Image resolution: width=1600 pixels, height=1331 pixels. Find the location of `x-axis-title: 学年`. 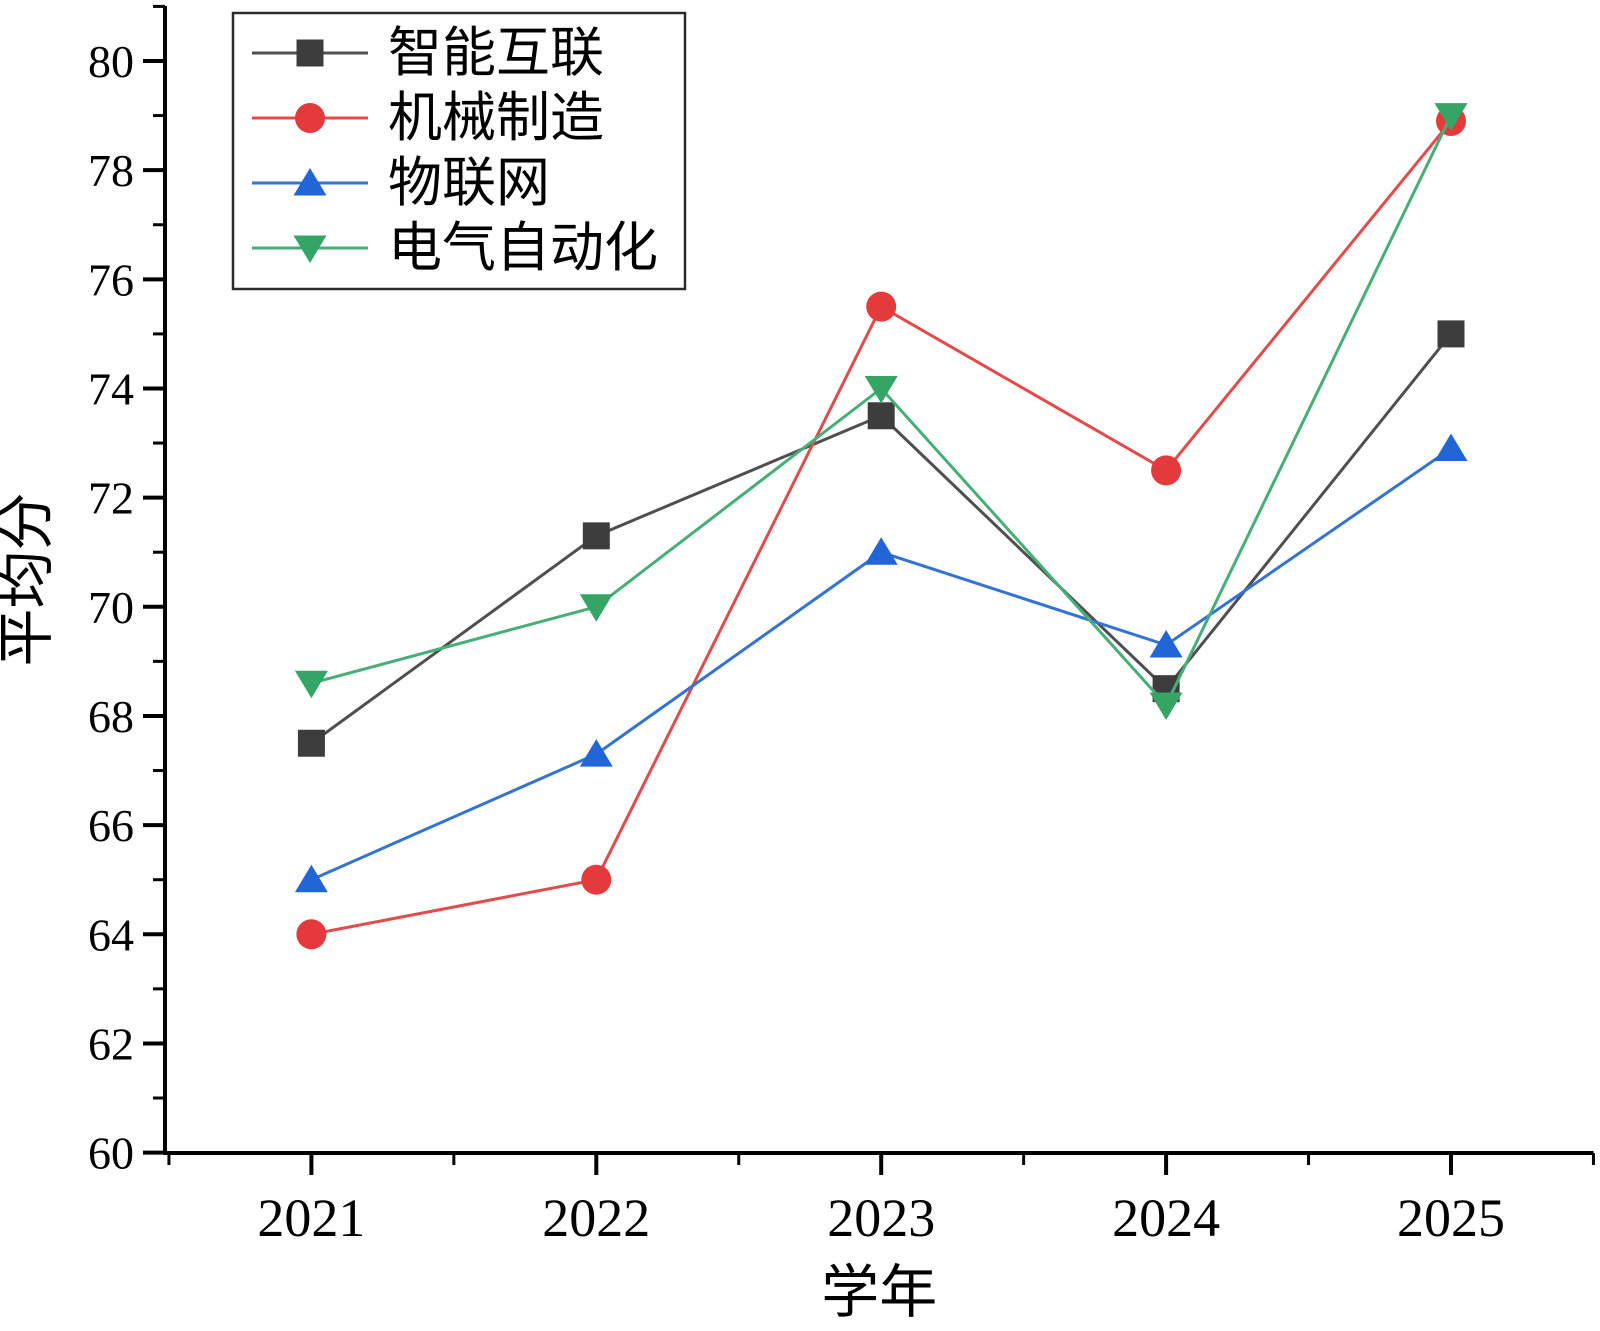

x-axis-title: 学年 is located at coordinates (879, 1292).